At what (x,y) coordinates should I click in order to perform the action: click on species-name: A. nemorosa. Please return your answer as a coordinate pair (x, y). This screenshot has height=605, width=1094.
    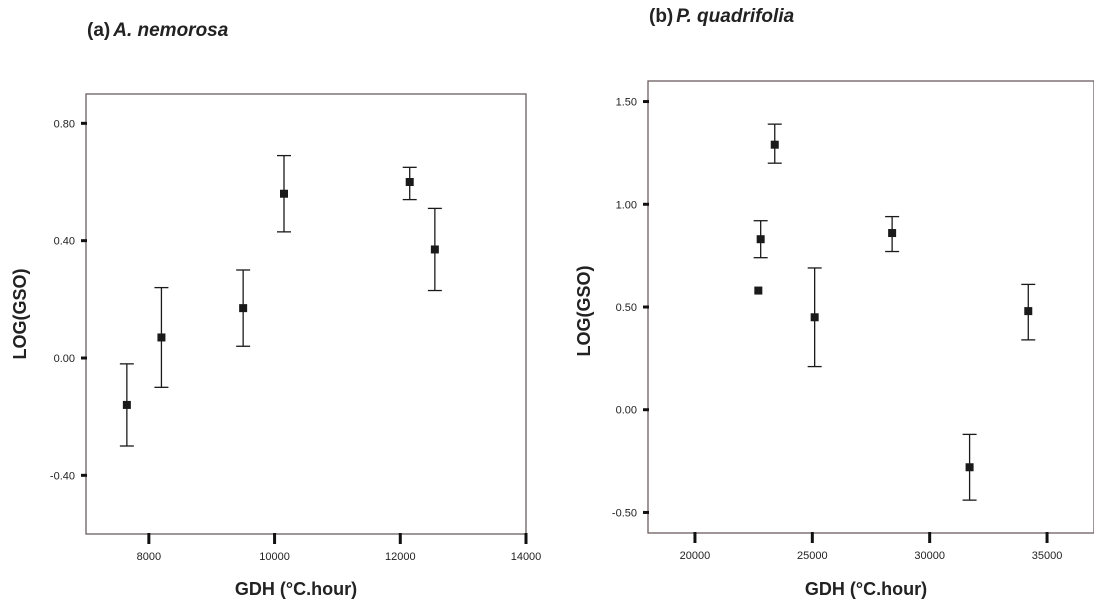
    Looking at the image, I should click on (170, 30).